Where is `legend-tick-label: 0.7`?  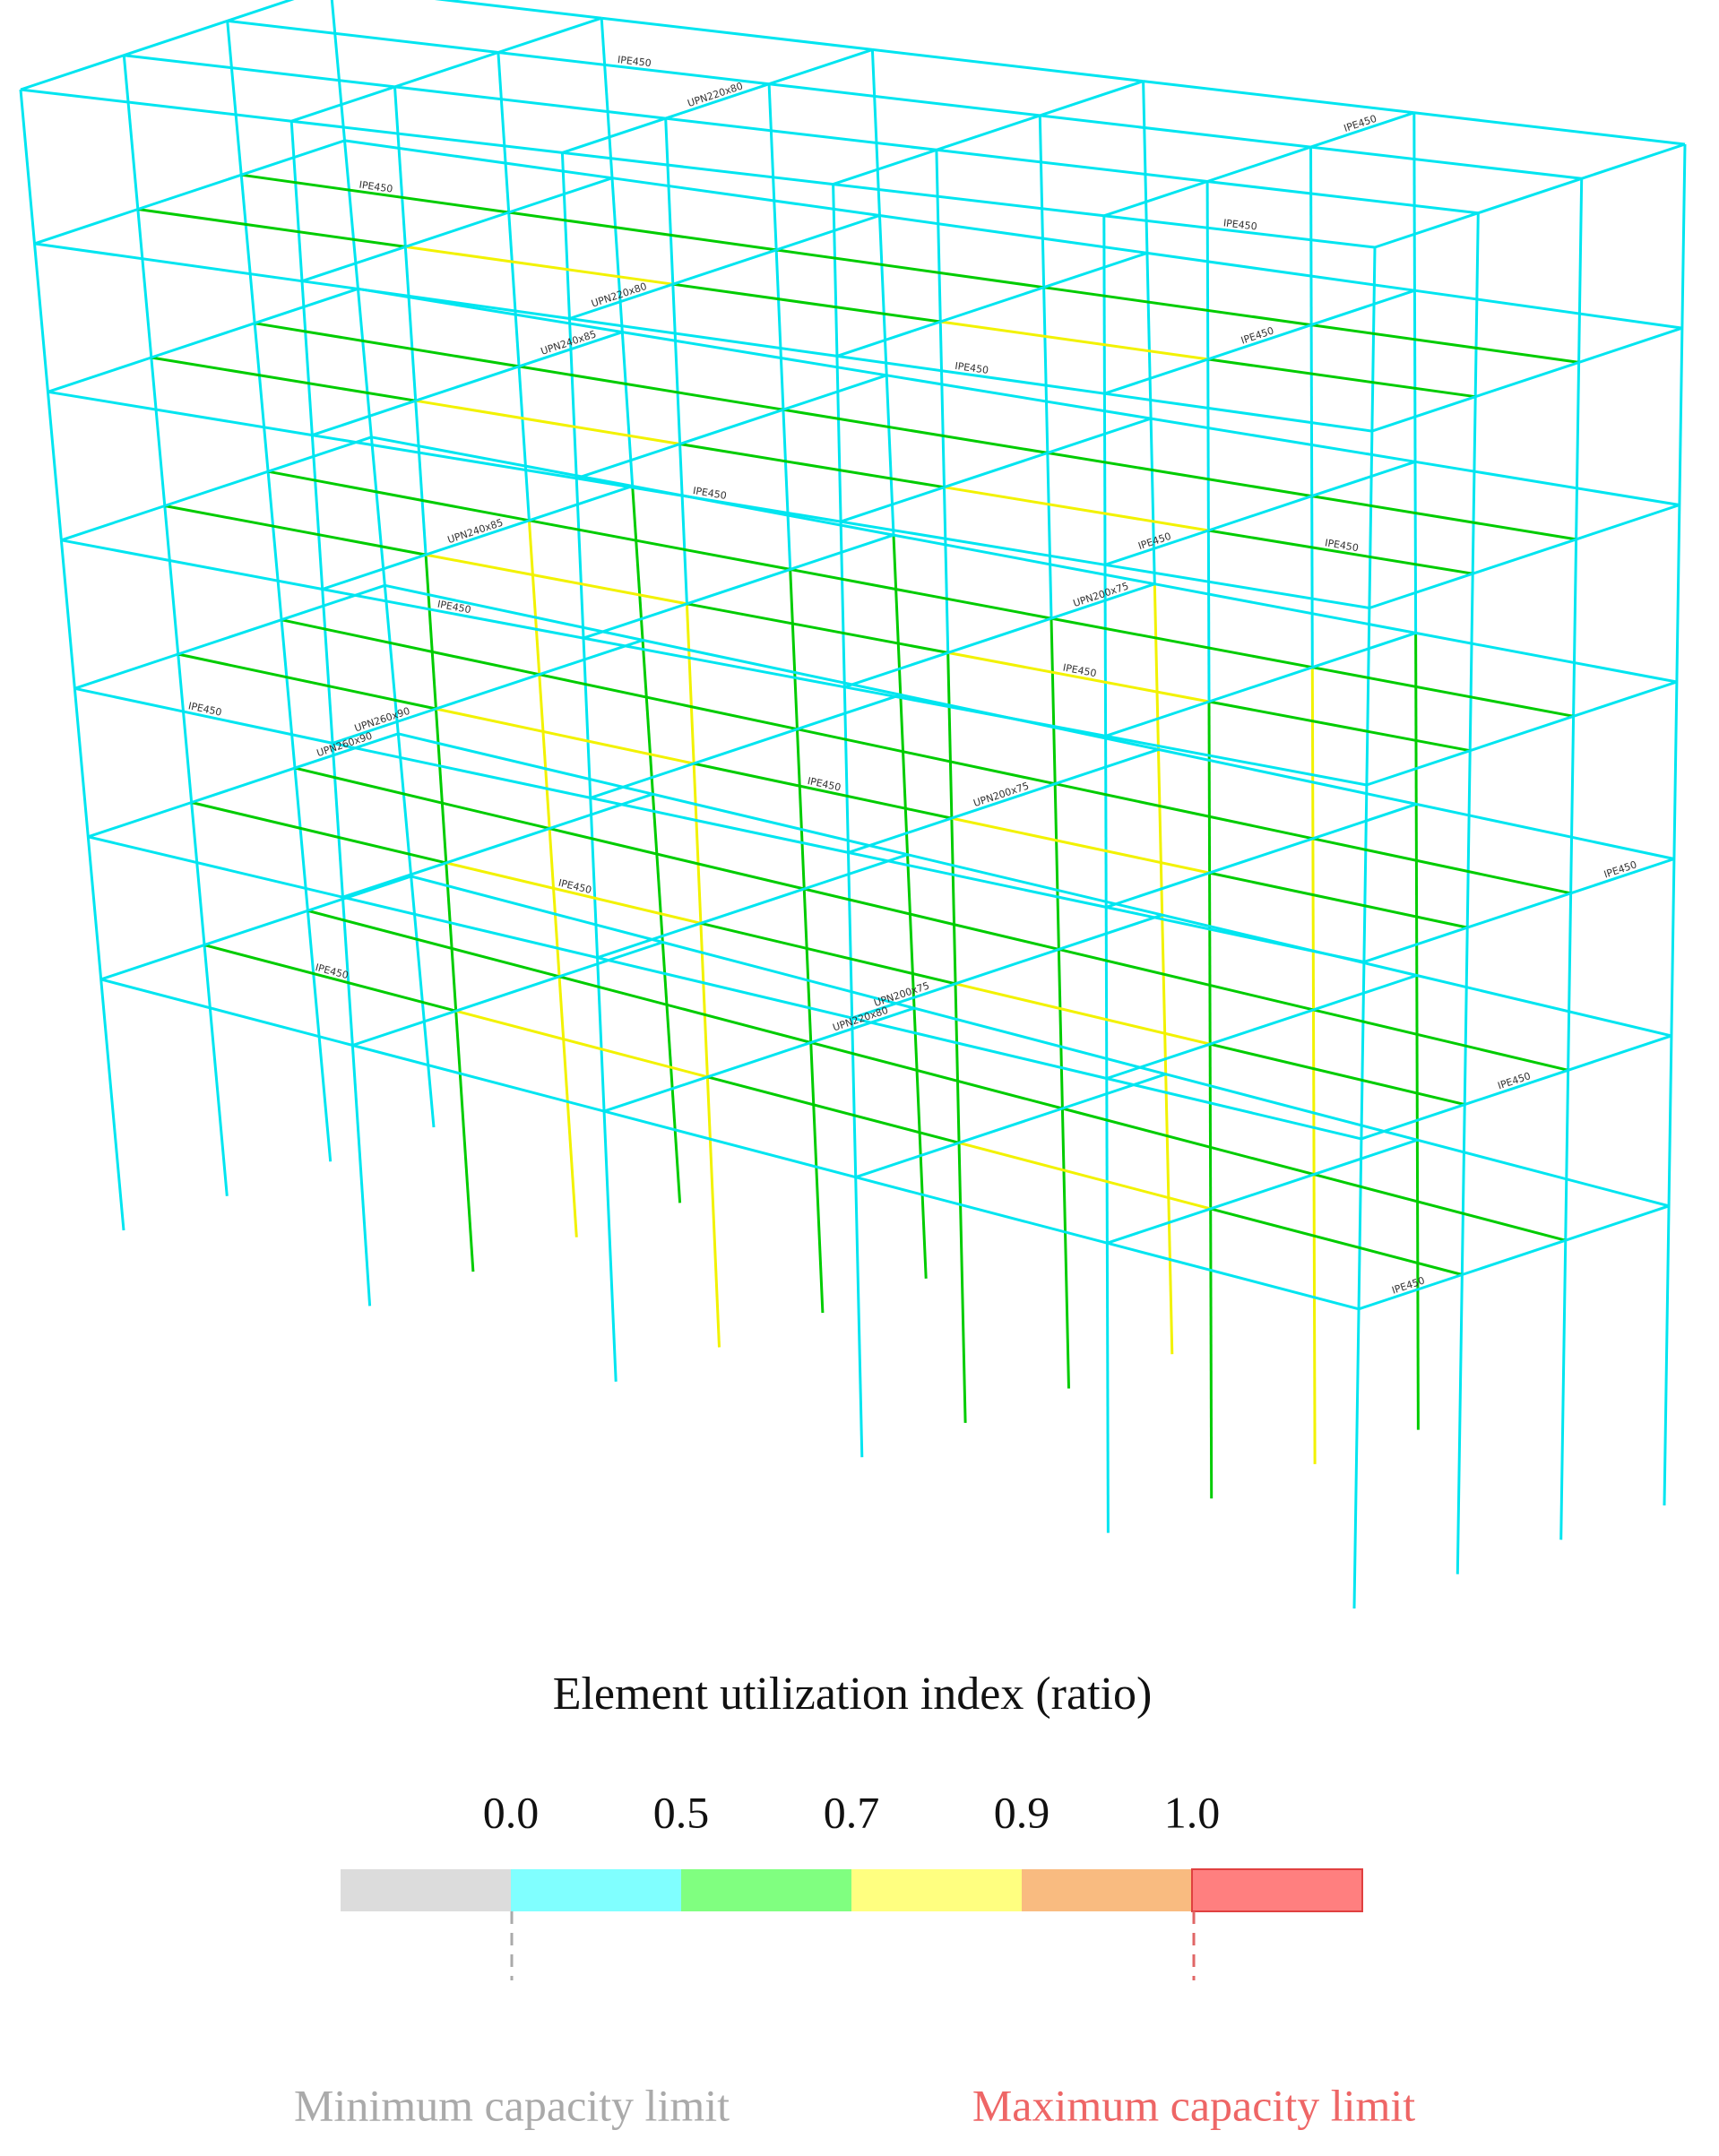 legend-tick-label: 0.7 is located at coordinates (852, 1812).